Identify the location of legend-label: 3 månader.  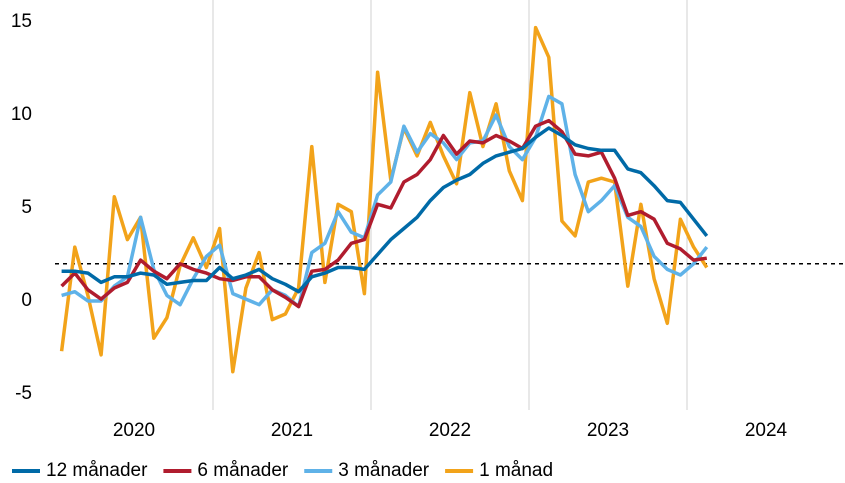
(384, 470).